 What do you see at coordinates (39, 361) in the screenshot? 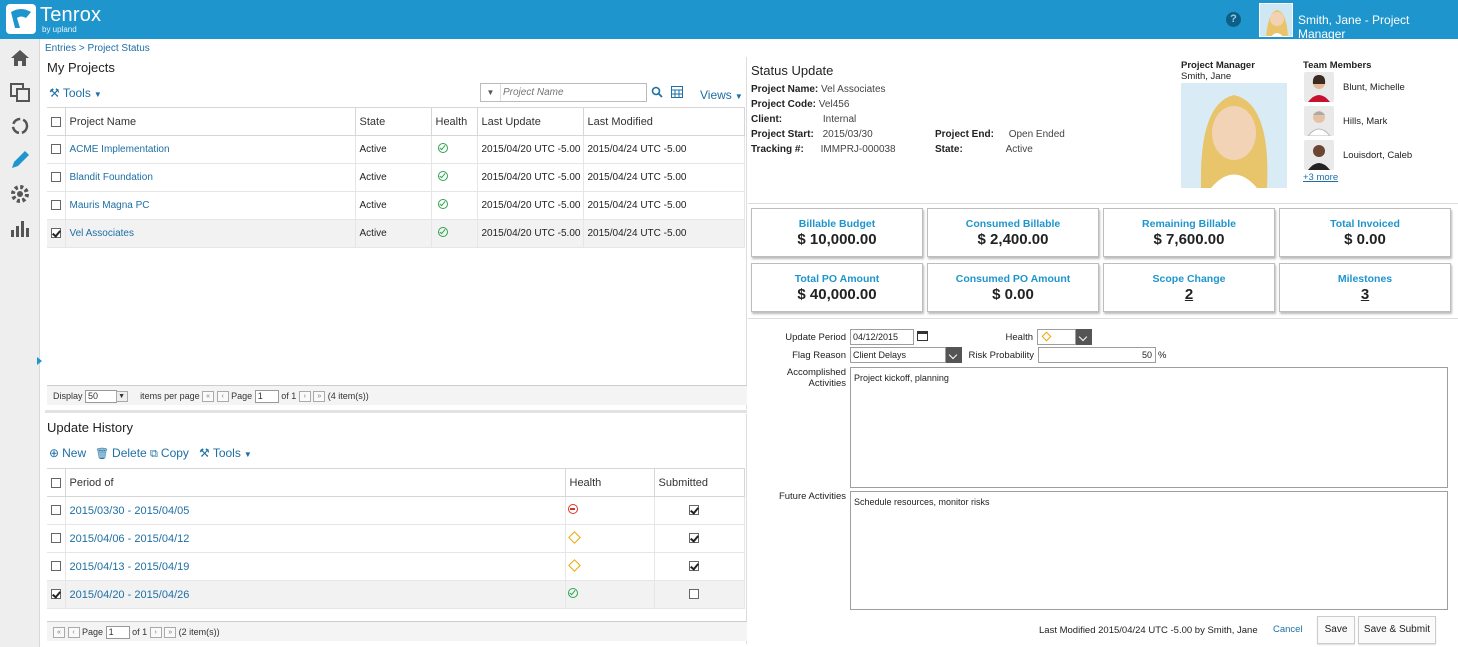
I see `sidebar-expand-arrow-icon` at bounding box center [39, 361].